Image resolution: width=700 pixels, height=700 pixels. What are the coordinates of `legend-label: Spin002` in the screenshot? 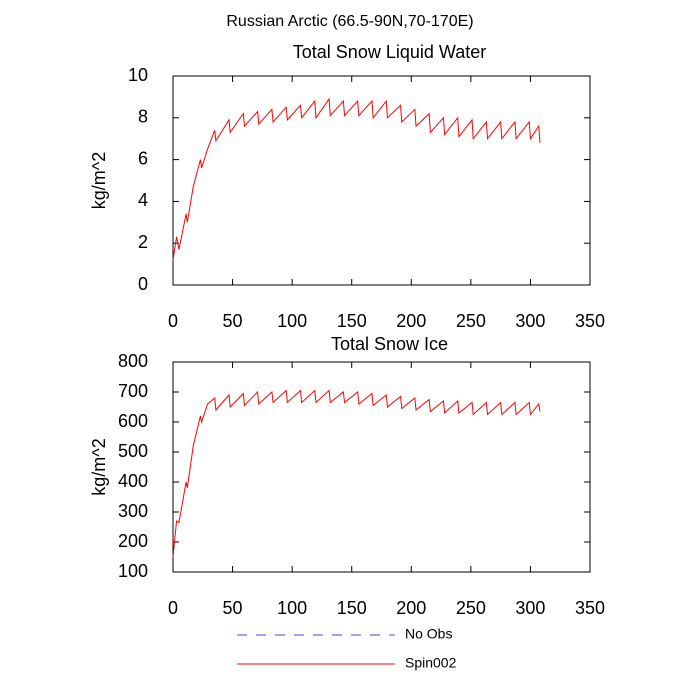 It's located at (431, 663).